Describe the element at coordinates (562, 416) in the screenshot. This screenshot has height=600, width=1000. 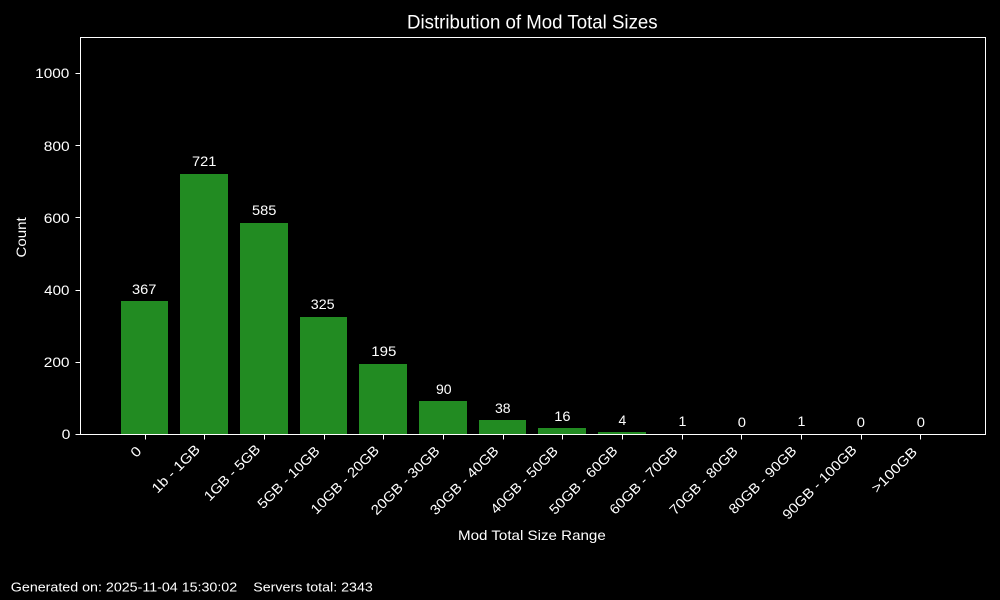
I see `svg-text: 16` at that location.